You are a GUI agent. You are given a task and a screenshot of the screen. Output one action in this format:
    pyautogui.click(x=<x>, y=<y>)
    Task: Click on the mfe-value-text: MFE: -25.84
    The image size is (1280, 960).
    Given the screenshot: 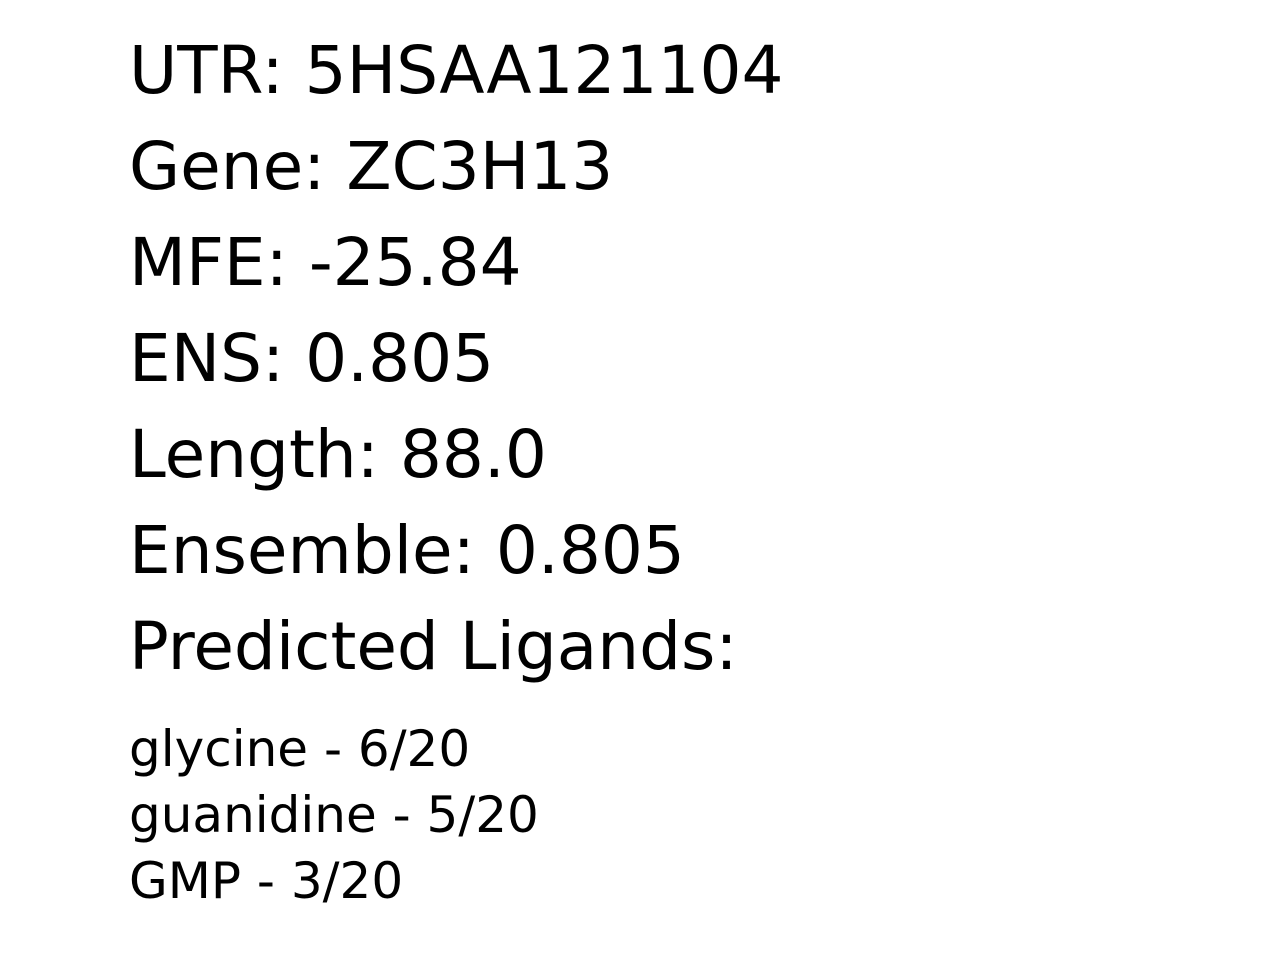 What is the action you would take?
    pyautogui.click(x=325, y=262)
    